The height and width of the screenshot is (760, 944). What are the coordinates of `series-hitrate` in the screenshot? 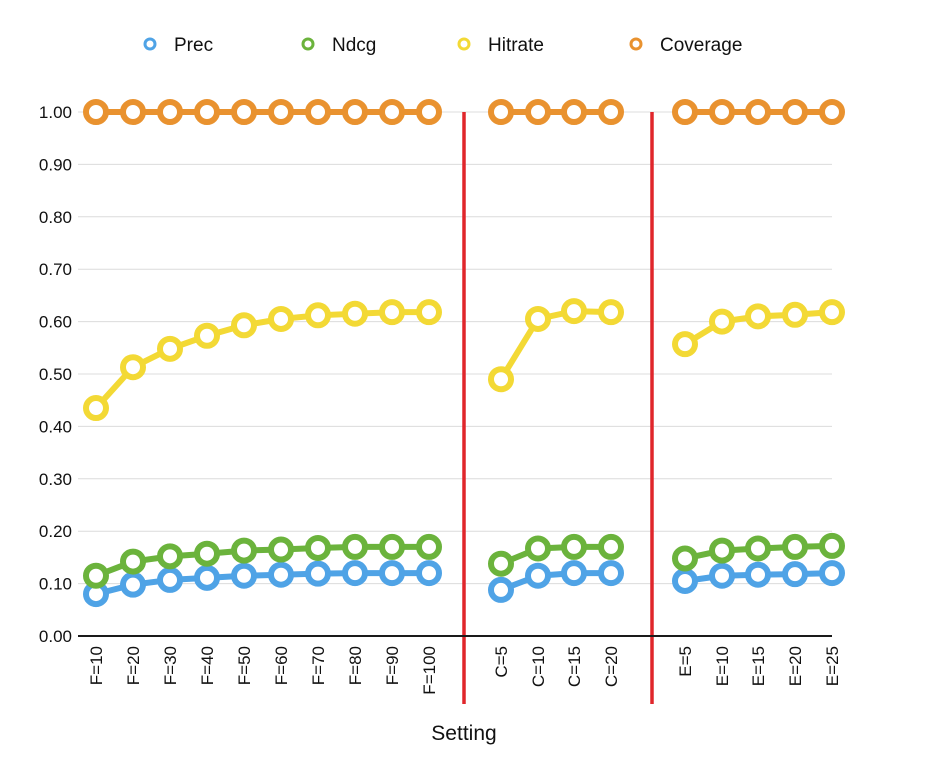 It's located at (758, 328).